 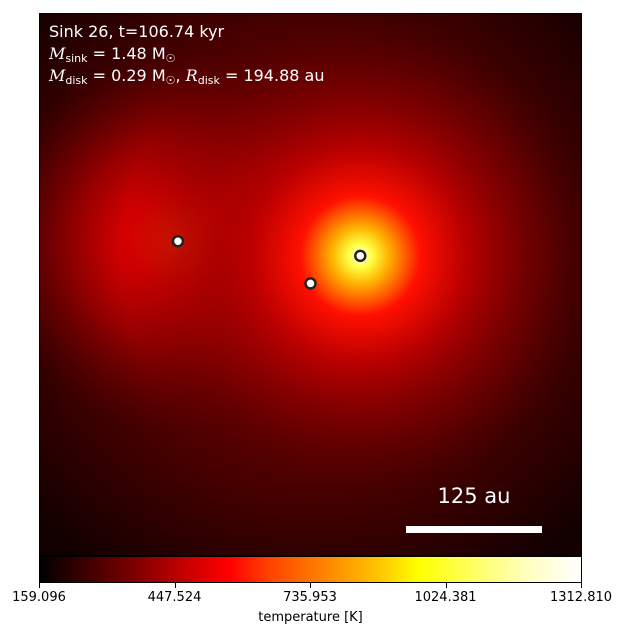 What do you see at coordinates (191, 75) in the screenshot?
I see `r-disk-symbol: R` at bounding box center [191, 75].